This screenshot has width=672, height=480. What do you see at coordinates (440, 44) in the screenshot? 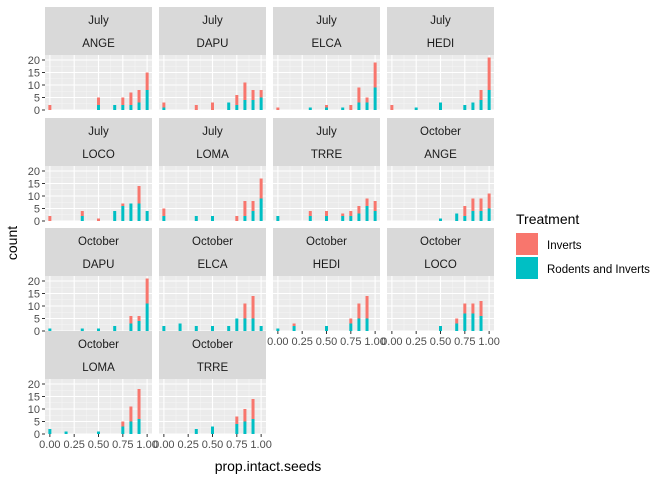
I see `facet-species-label: HEDI` at bounding box center [440, 44].